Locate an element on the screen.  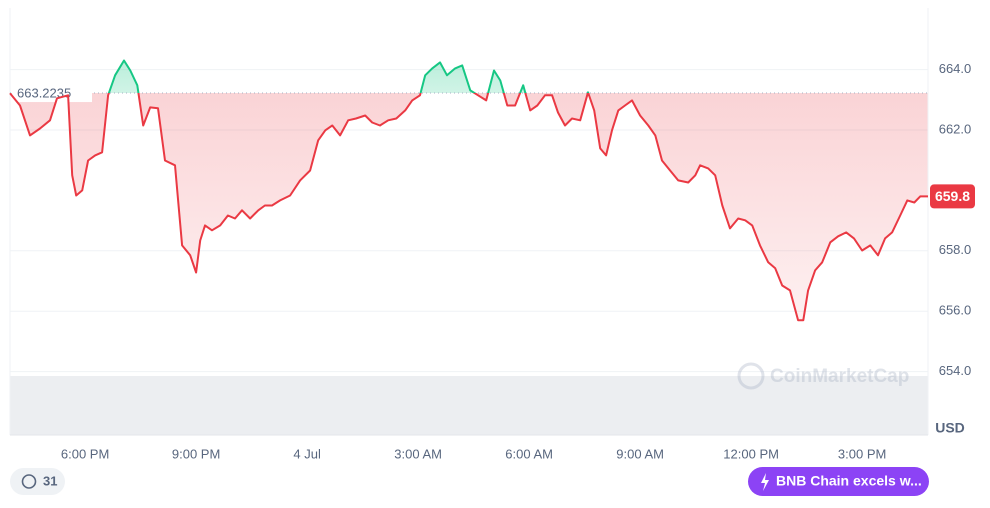
volume-band is located at coordinates (469, 405).